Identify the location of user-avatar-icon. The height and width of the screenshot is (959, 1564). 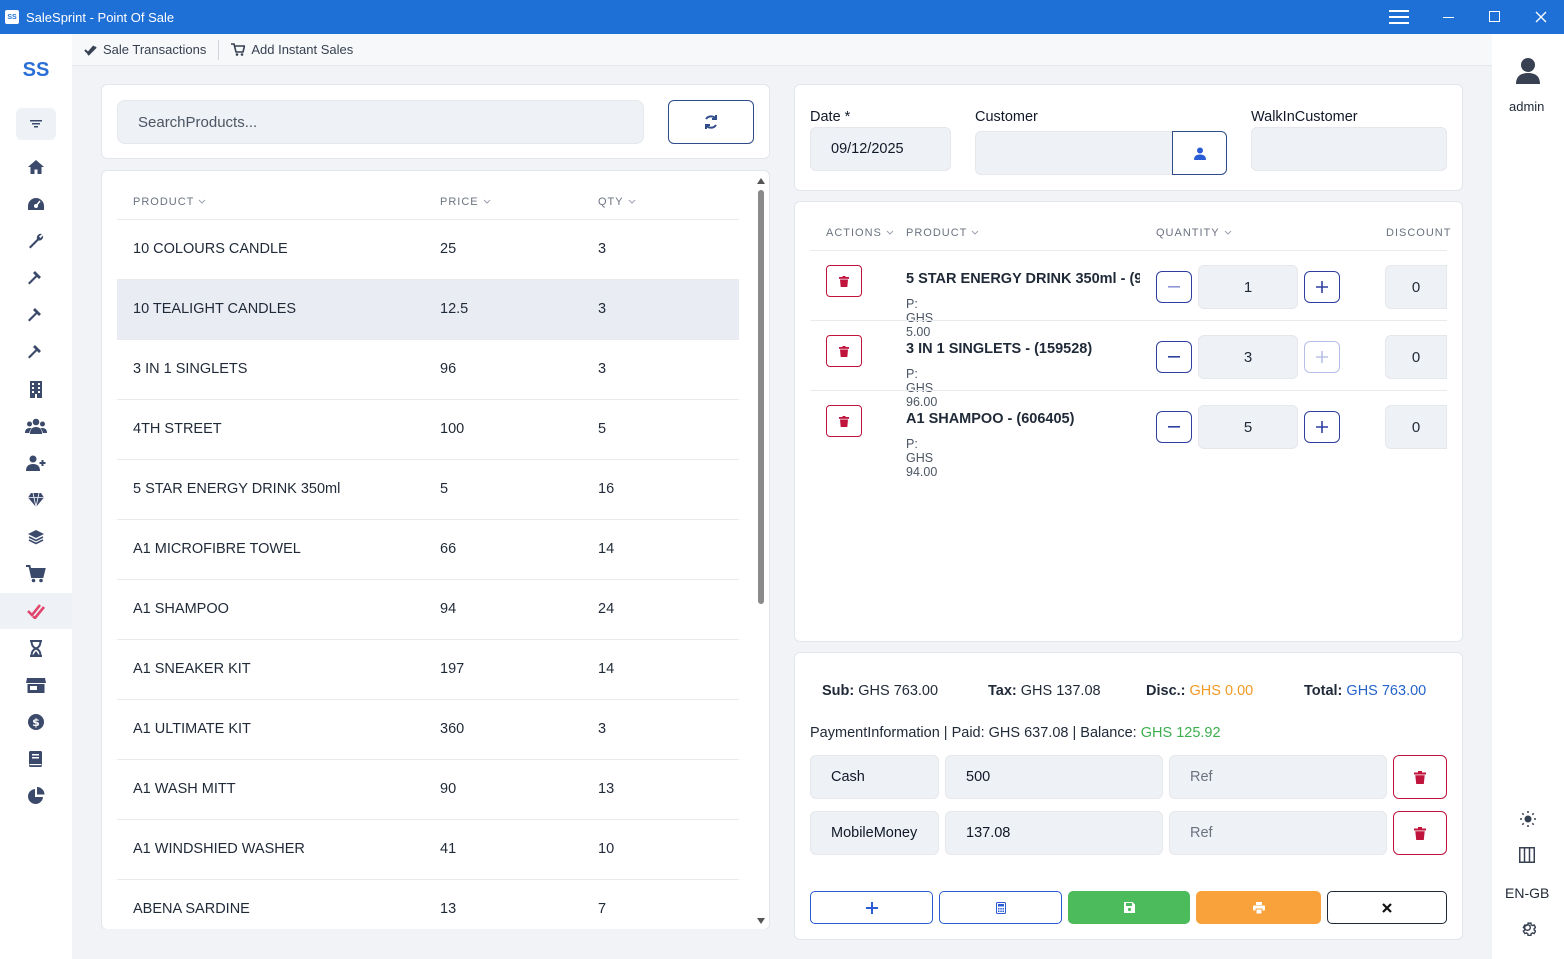
(1528, 73).